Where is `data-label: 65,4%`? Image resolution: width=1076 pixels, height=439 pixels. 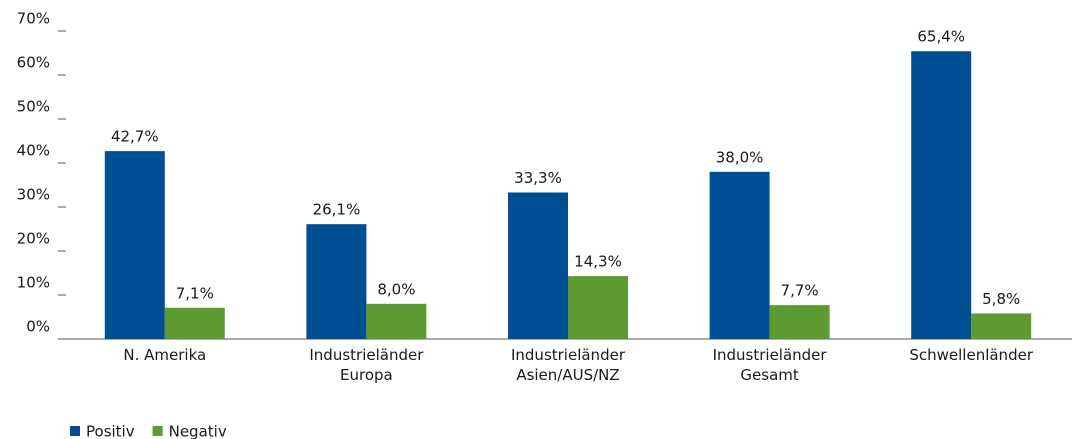
data-label: 65,4% is located at coordinates (941, 37).